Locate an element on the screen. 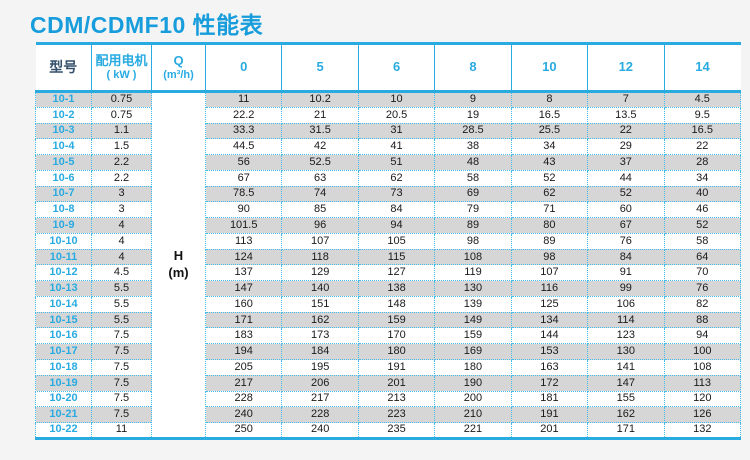  head-value-cell: 80 is located at coordinates (549, 225).